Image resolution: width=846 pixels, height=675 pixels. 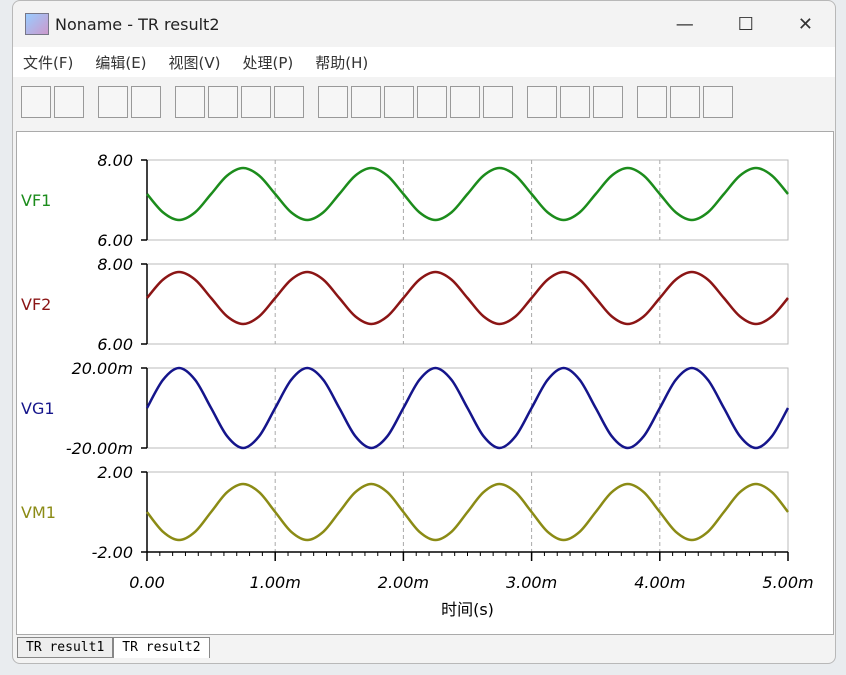 What do you see at coordinates (115, 472) in the screenshot?
I see `y-tick-label: 2.00` at bounding box center [115, 472].